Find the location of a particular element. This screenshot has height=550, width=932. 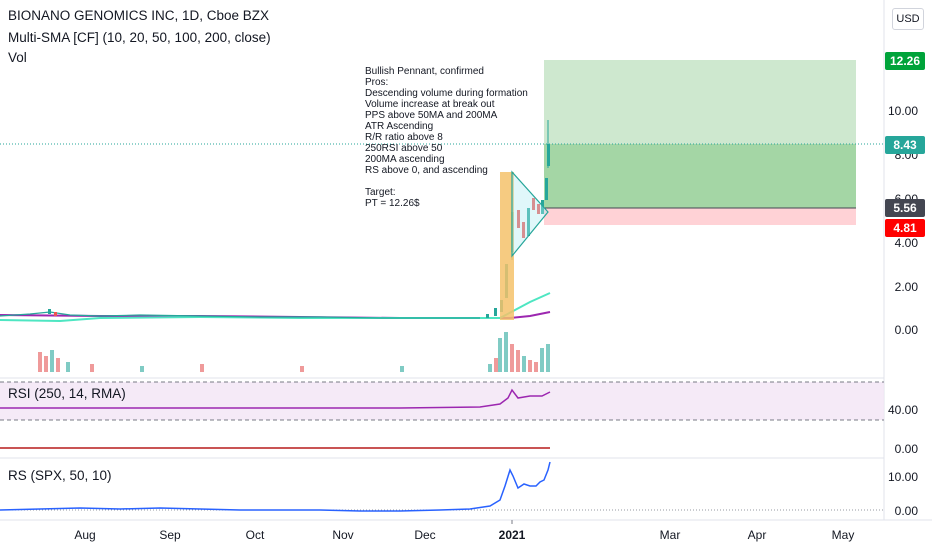

time-axis-label: Mar is located at coordinates (670, 535).